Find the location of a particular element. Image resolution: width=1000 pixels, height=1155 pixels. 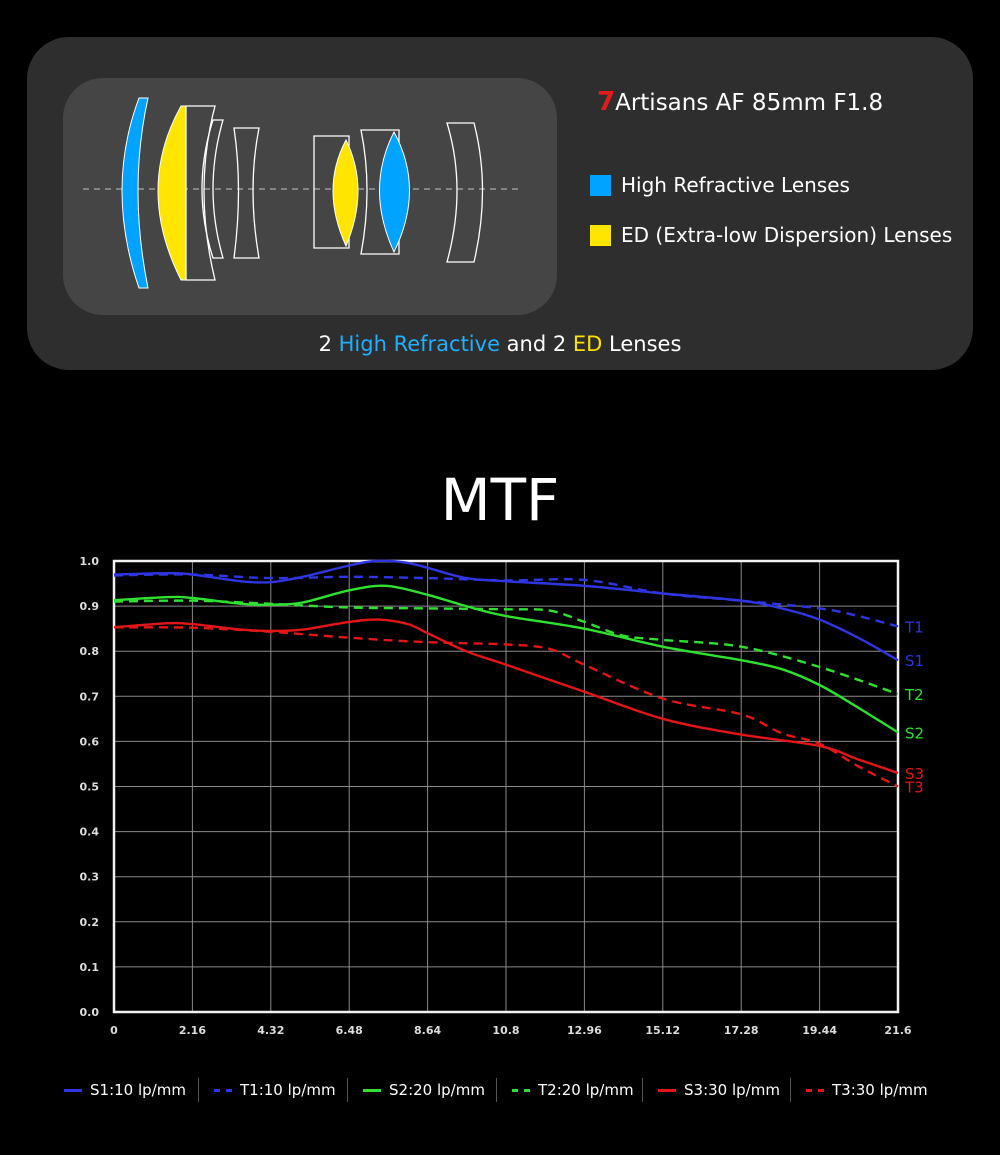

brand-mark: 7 is located at coordinates (606, 102).